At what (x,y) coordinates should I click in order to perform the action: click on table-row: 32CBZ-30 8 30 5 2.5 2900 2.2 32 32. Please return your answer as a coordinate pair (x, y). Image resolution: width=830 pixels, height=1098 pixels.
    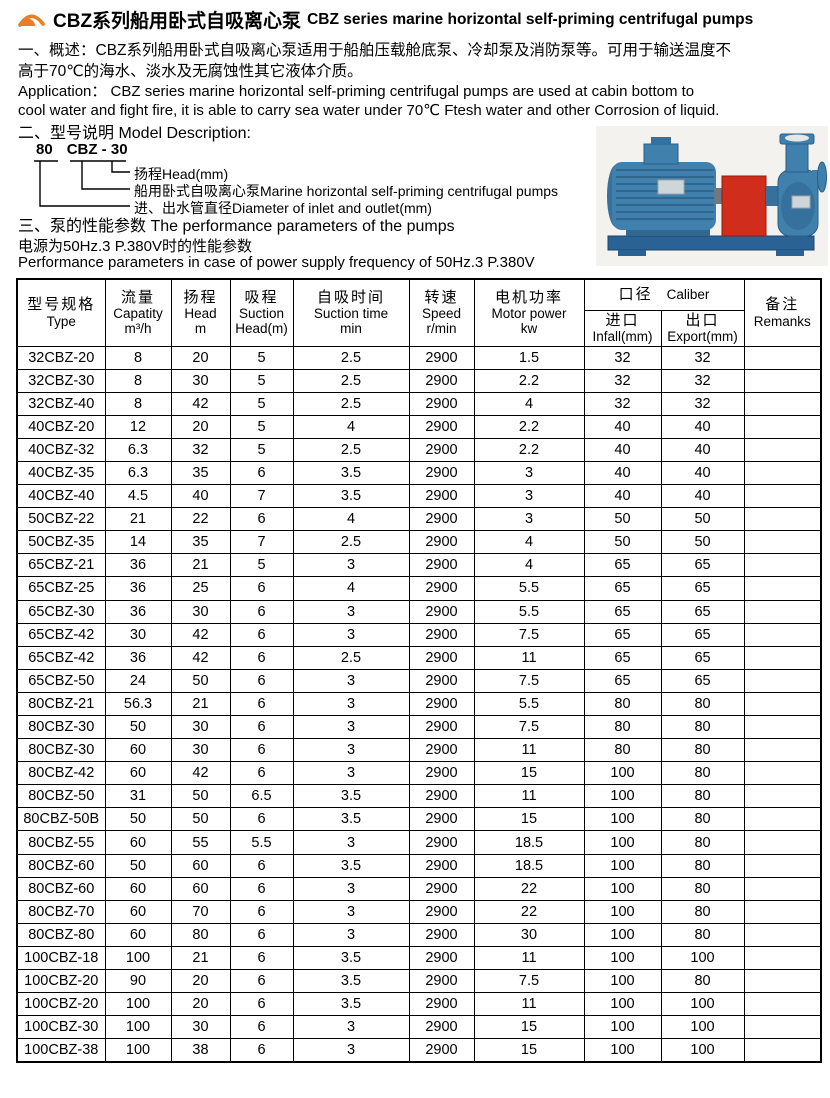
    Looking at the image, I should click on (419, 380).